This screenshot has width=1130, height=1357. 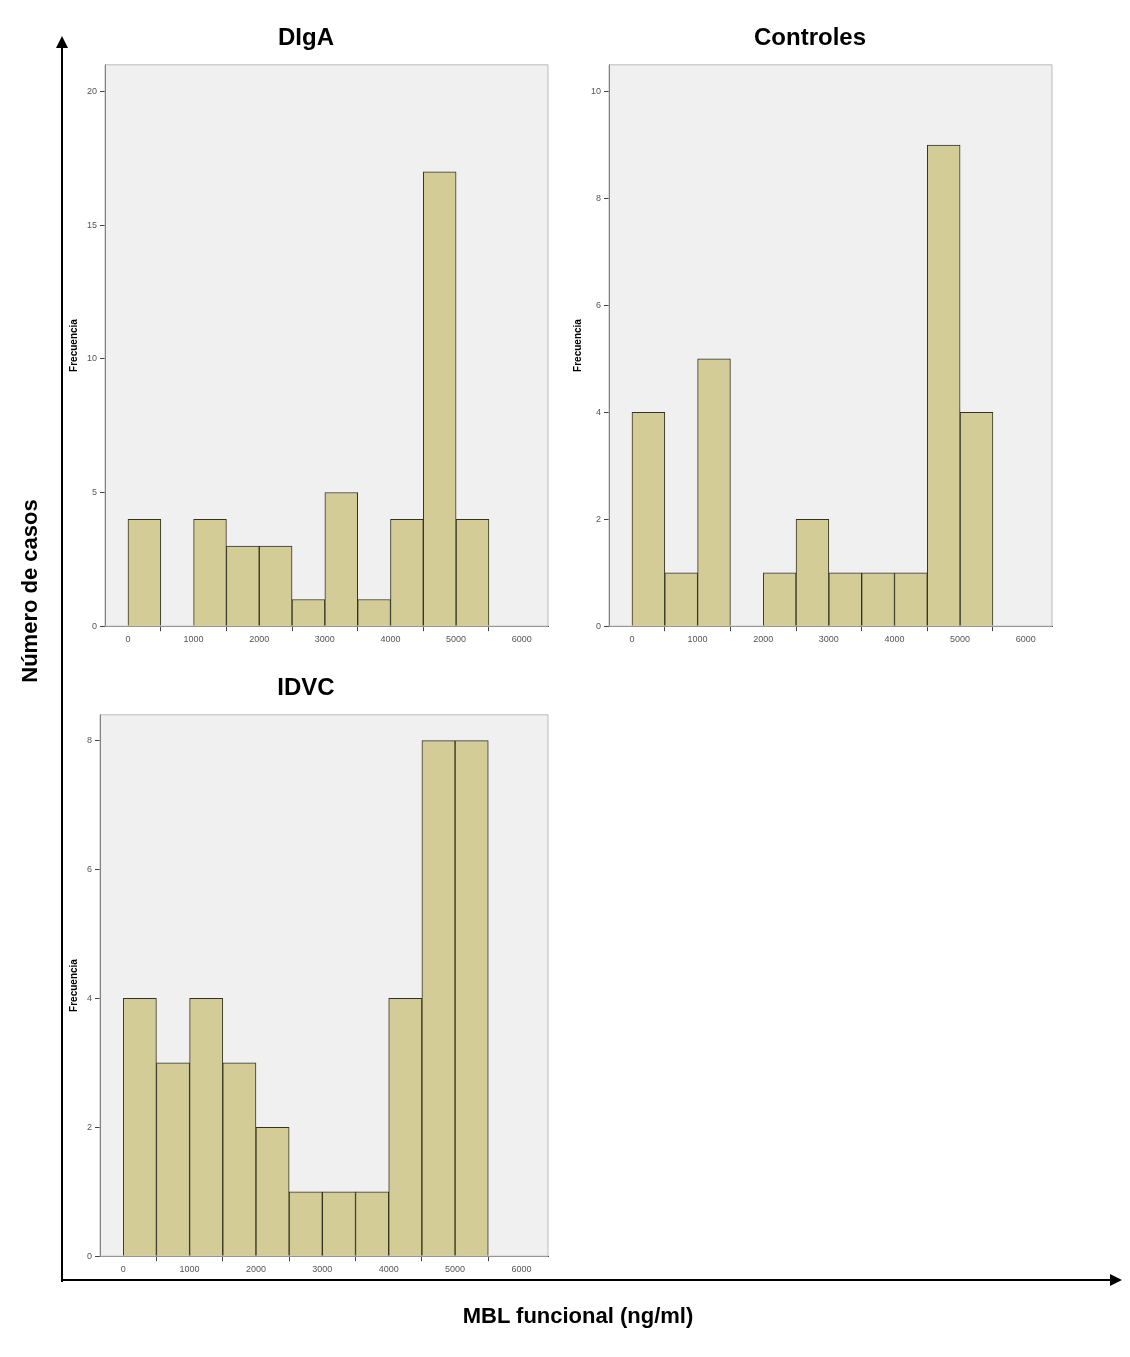 I want to click on text: MBL funcional (ng/ml), so click(x=578, y=1316).